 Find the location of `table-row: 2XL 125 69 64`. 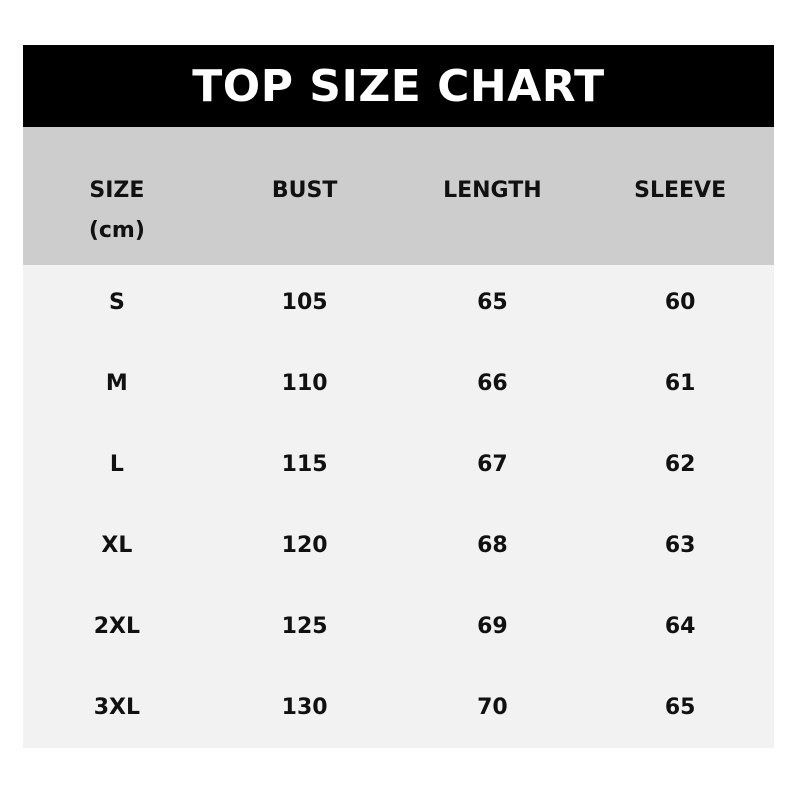

table-row: 2XL 125 69 64 is located at coordinates (398, 647).